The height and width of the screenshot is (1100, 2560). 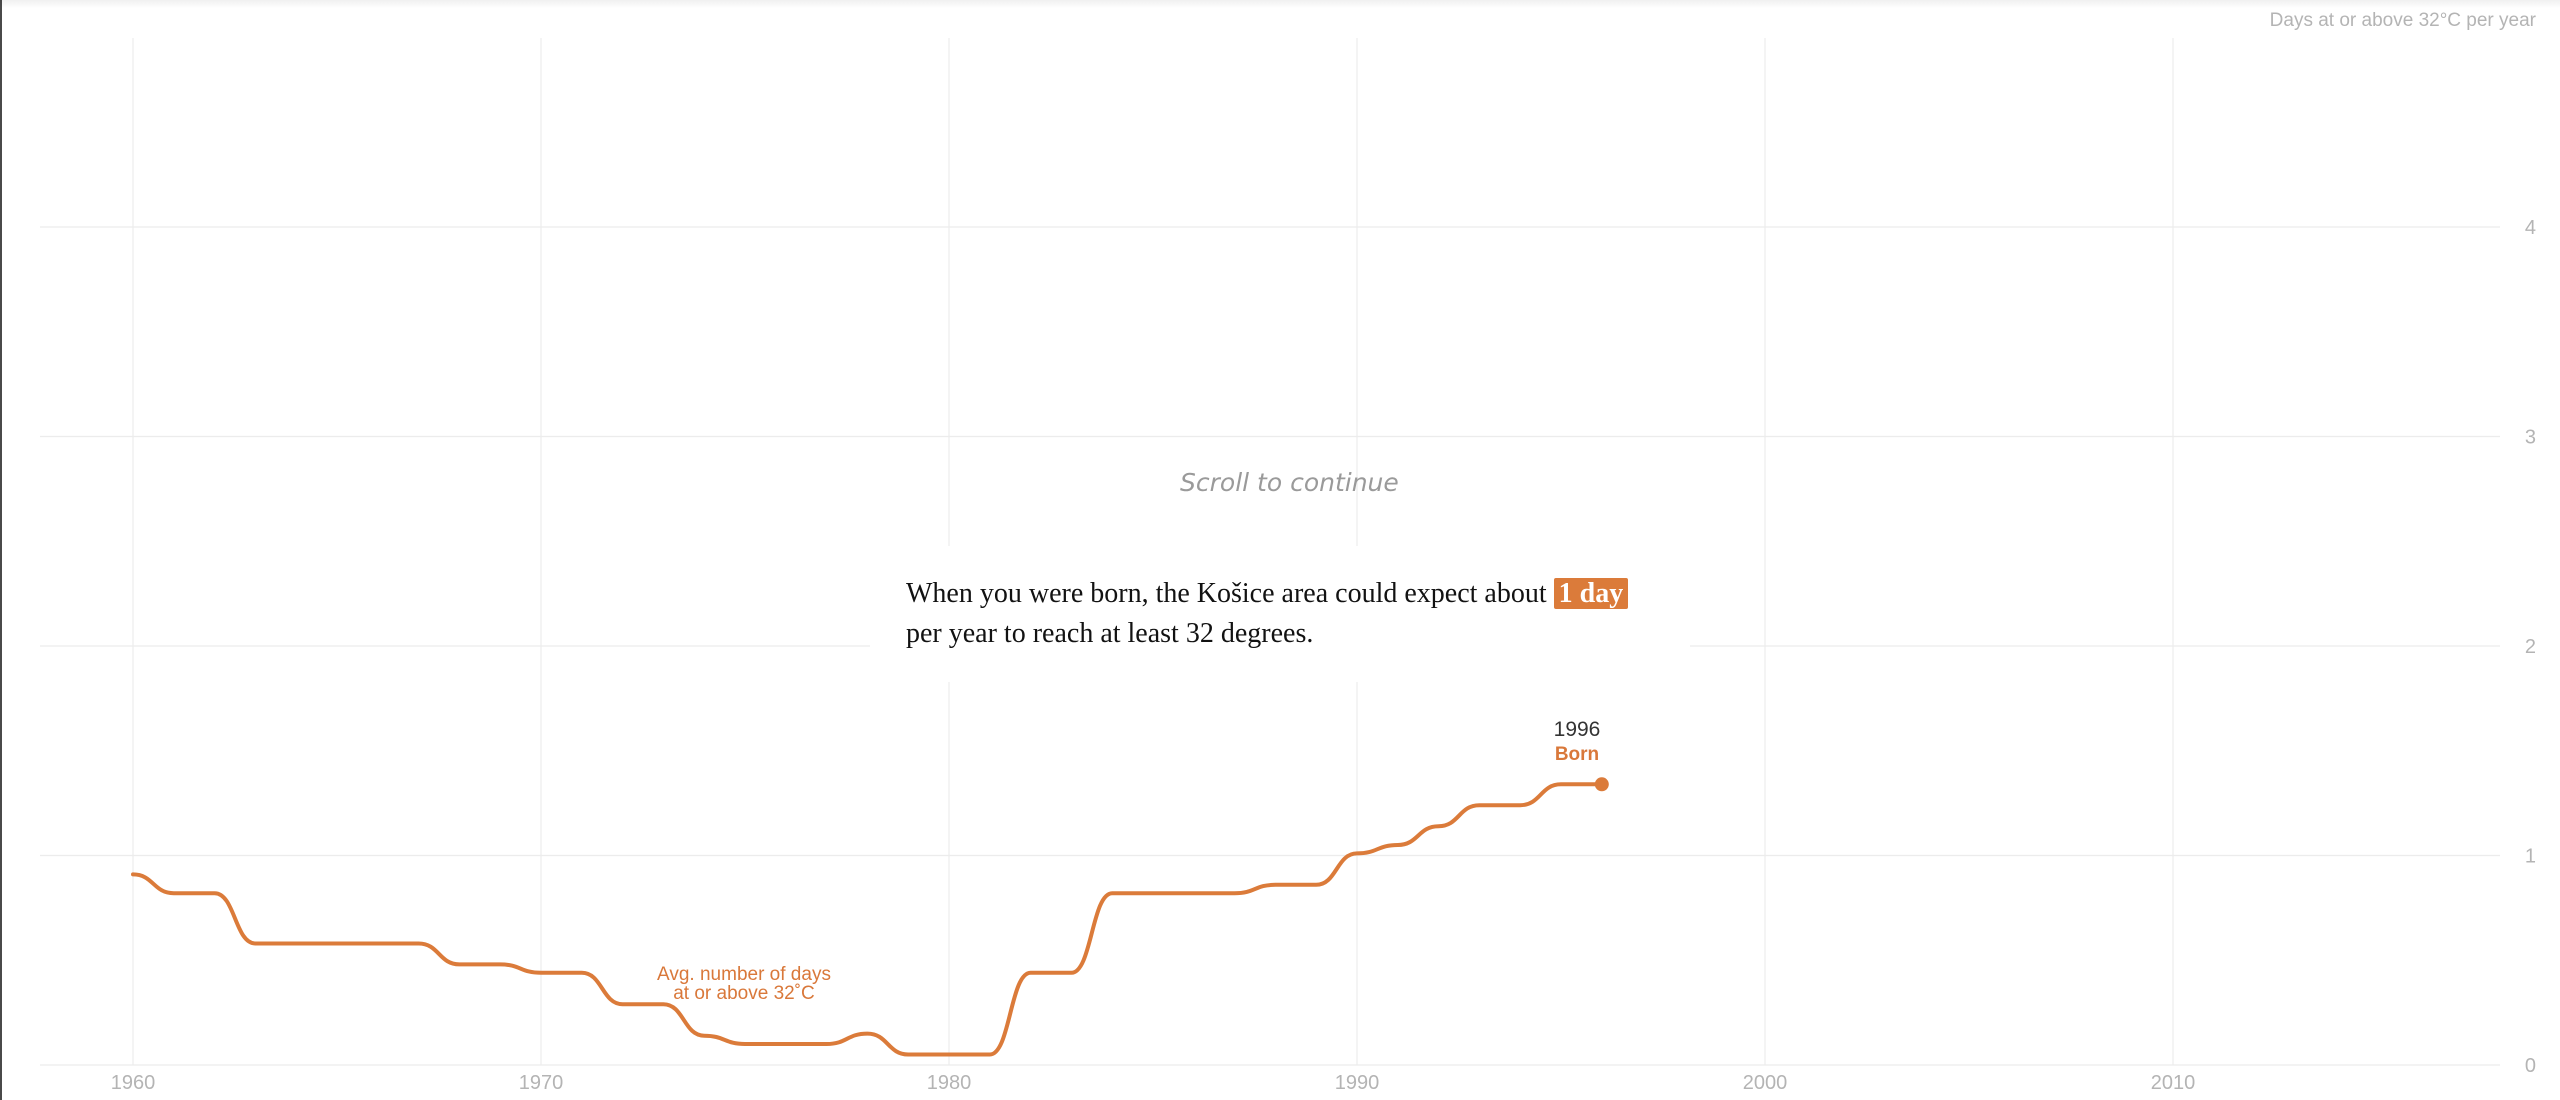 What do you see at coordinates (949, 1083) in the screenshot?
I see `x-tick-label: 1980` at bounding box center [949, 1083].